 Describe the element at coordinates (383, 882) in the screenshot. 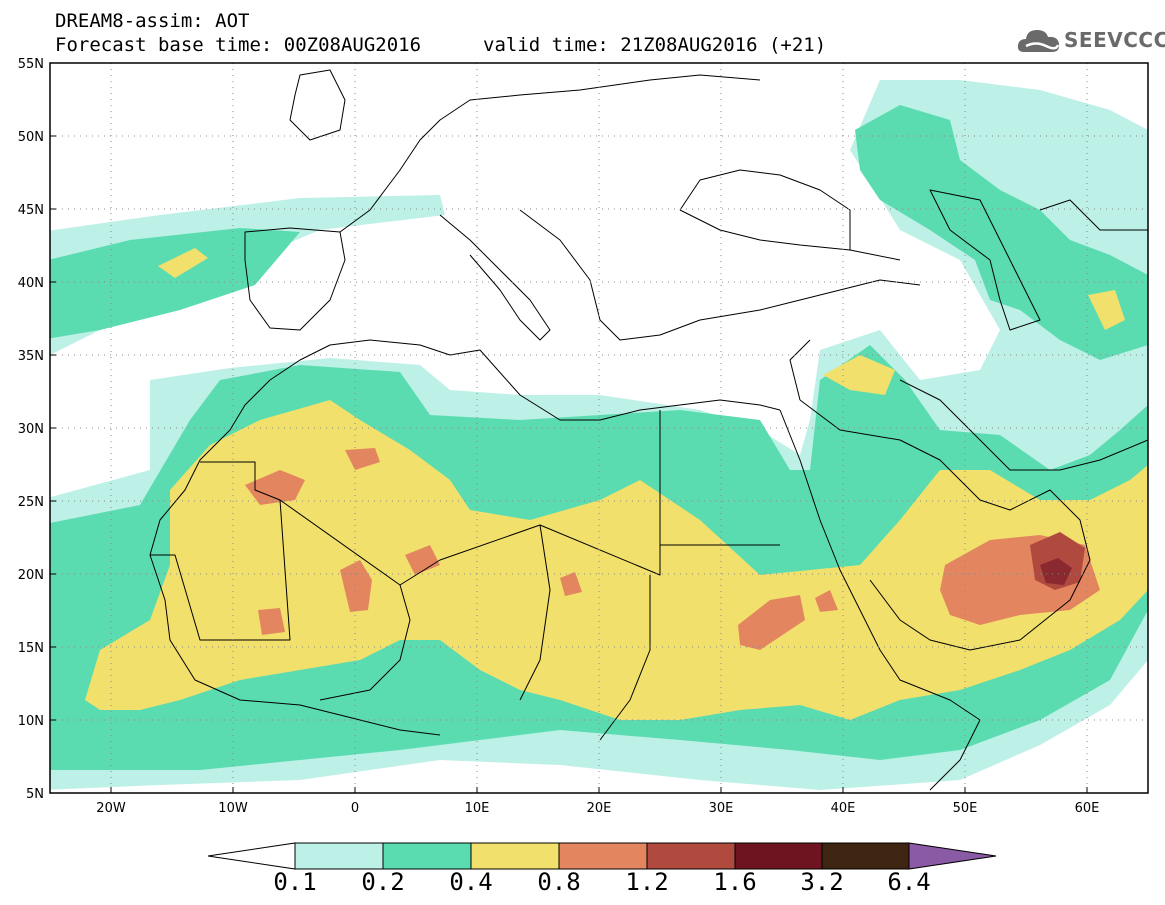

I see `colorbar-label: 0.2` at that location.